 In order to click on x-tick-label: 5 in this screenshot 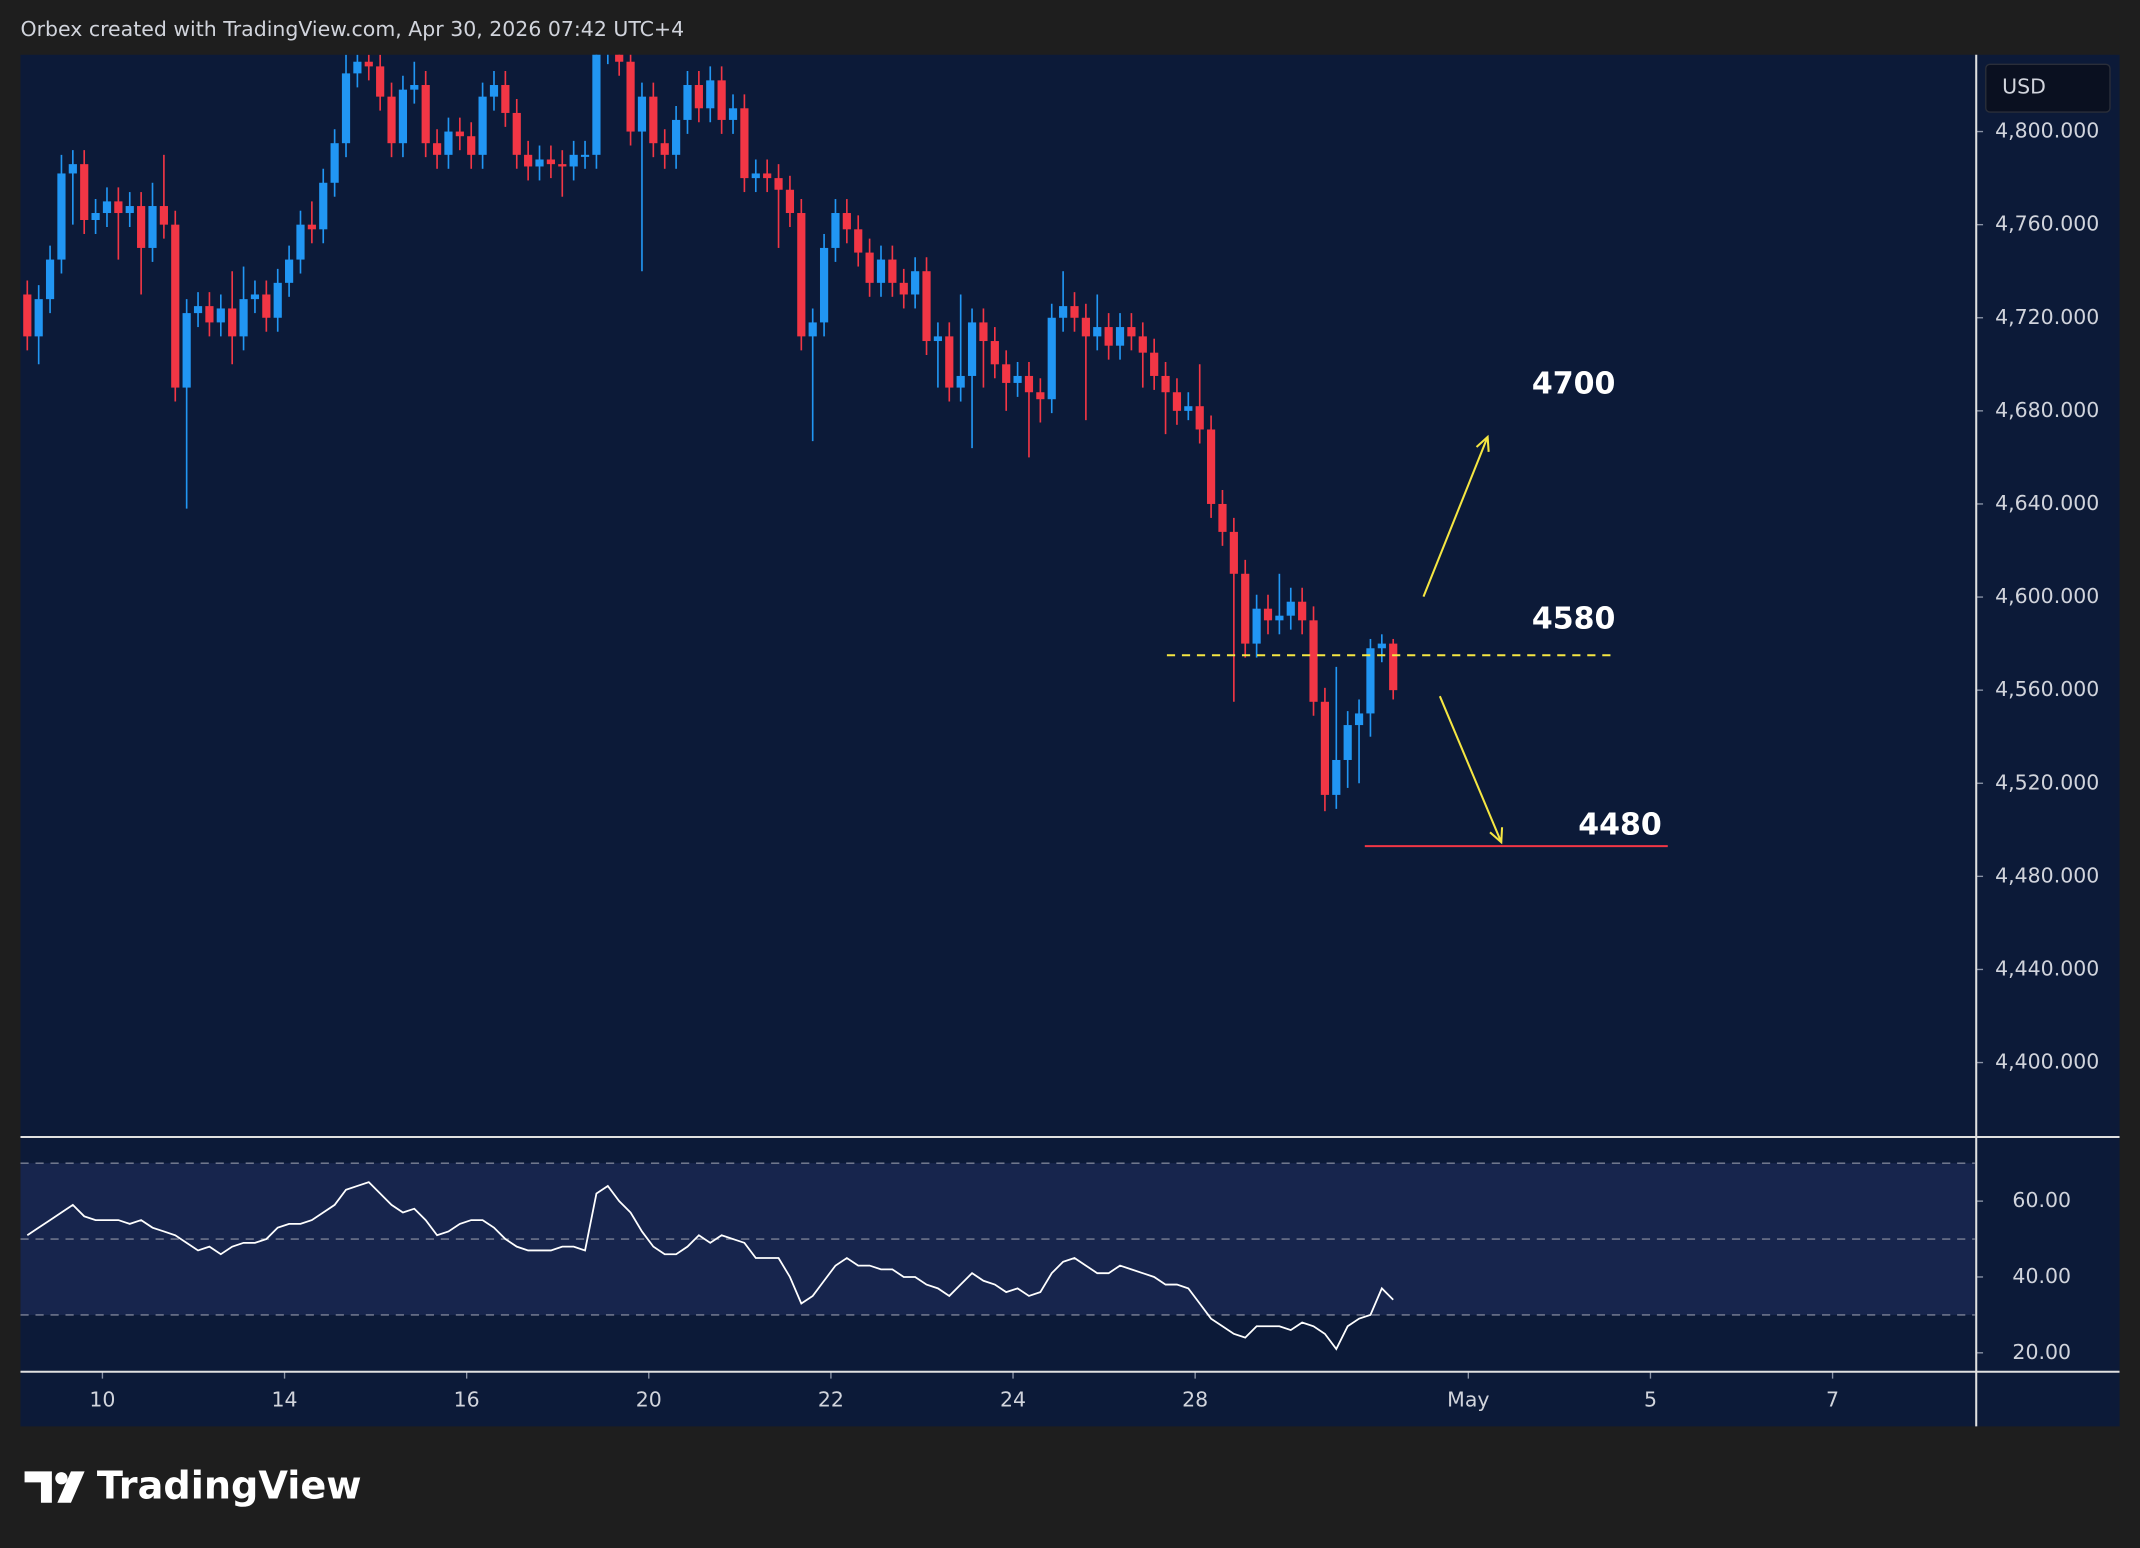, I will do `click(1650, 1399)`.